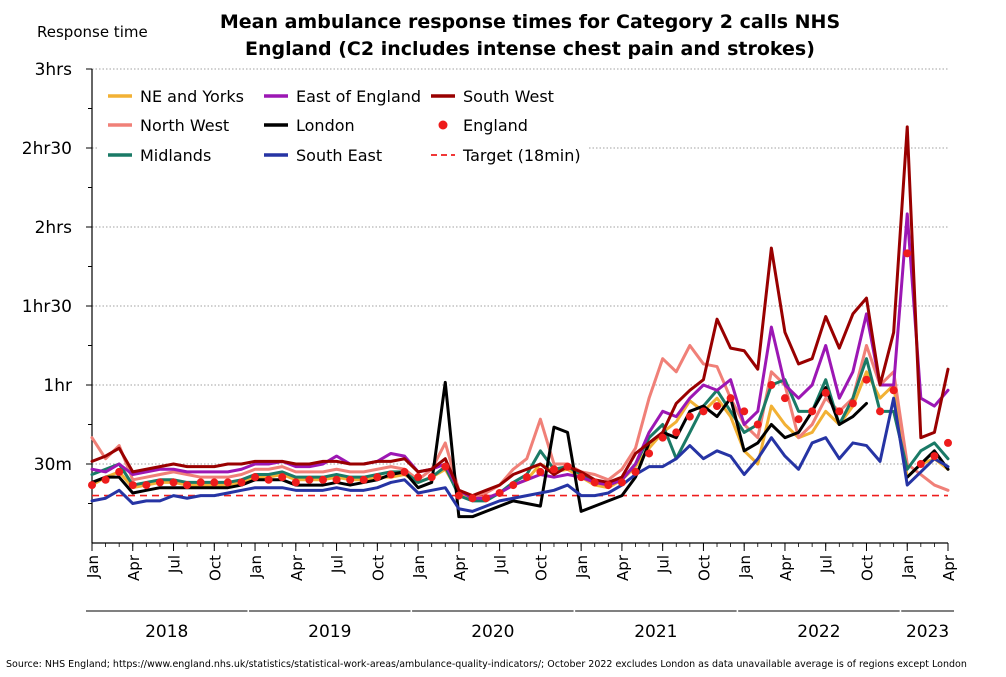  Describe the element at coordinates (47, 307) in the screenshot. I see `y-tick-label: 1hr30` at that location.